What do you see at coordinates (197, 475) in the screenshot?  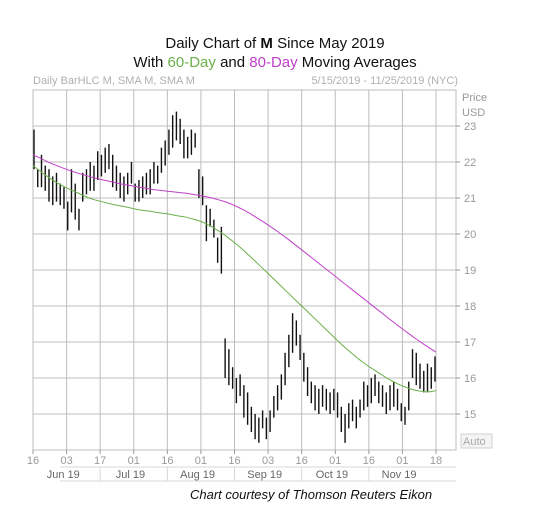 I see `month-label: Aug 19` at bounding box center [197, 475].